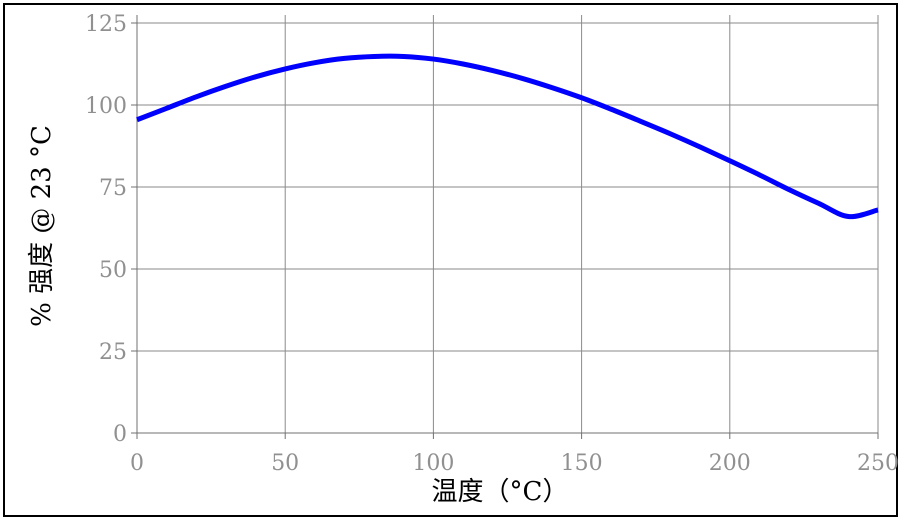 The height and width of the screenshot is (525, 905). What do you see at coordinates (137, 463) in the screenshot?
I see `x-tick-label: 0` at bounding box center [137, 463].